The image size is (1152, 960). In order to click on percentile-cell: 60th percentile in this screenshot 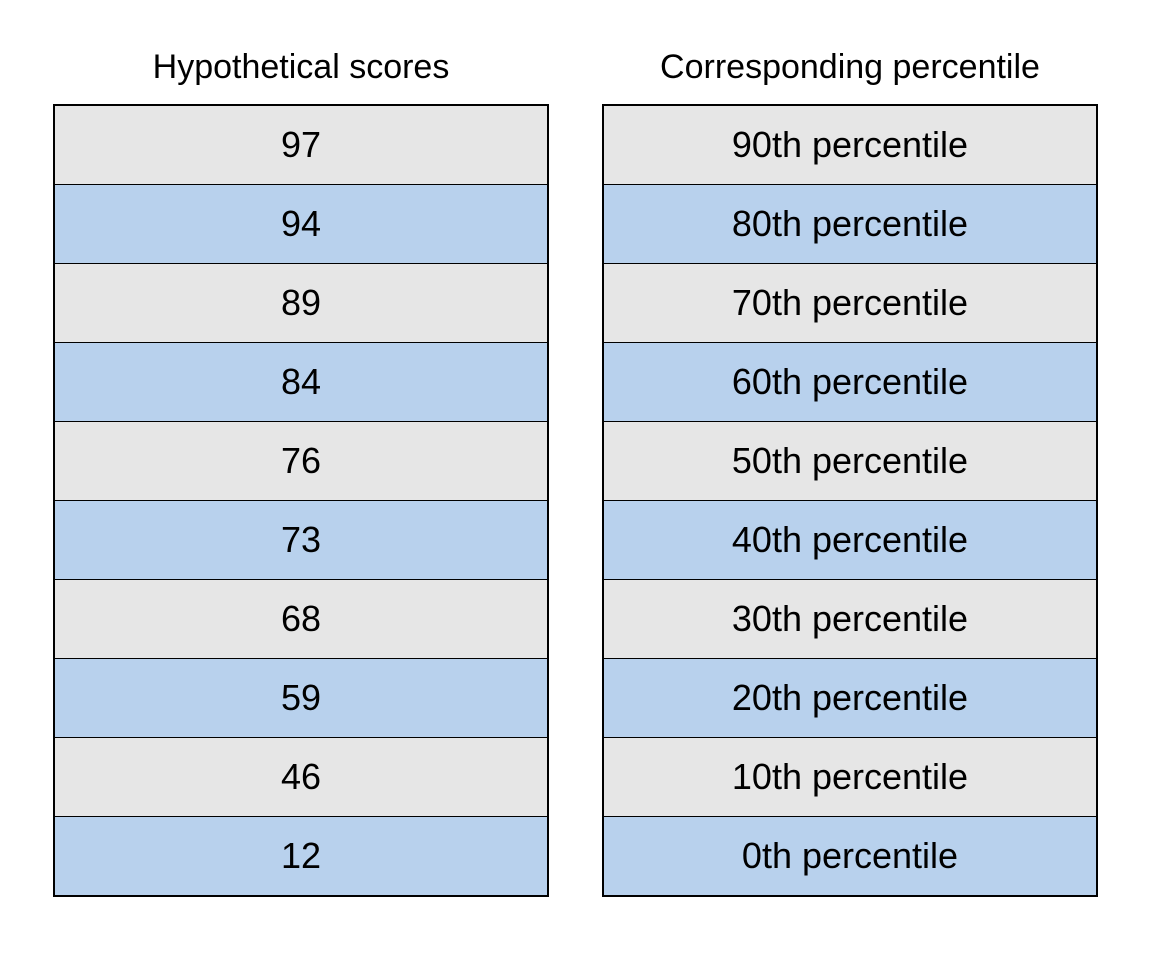, I will do `click(850, 381)`.